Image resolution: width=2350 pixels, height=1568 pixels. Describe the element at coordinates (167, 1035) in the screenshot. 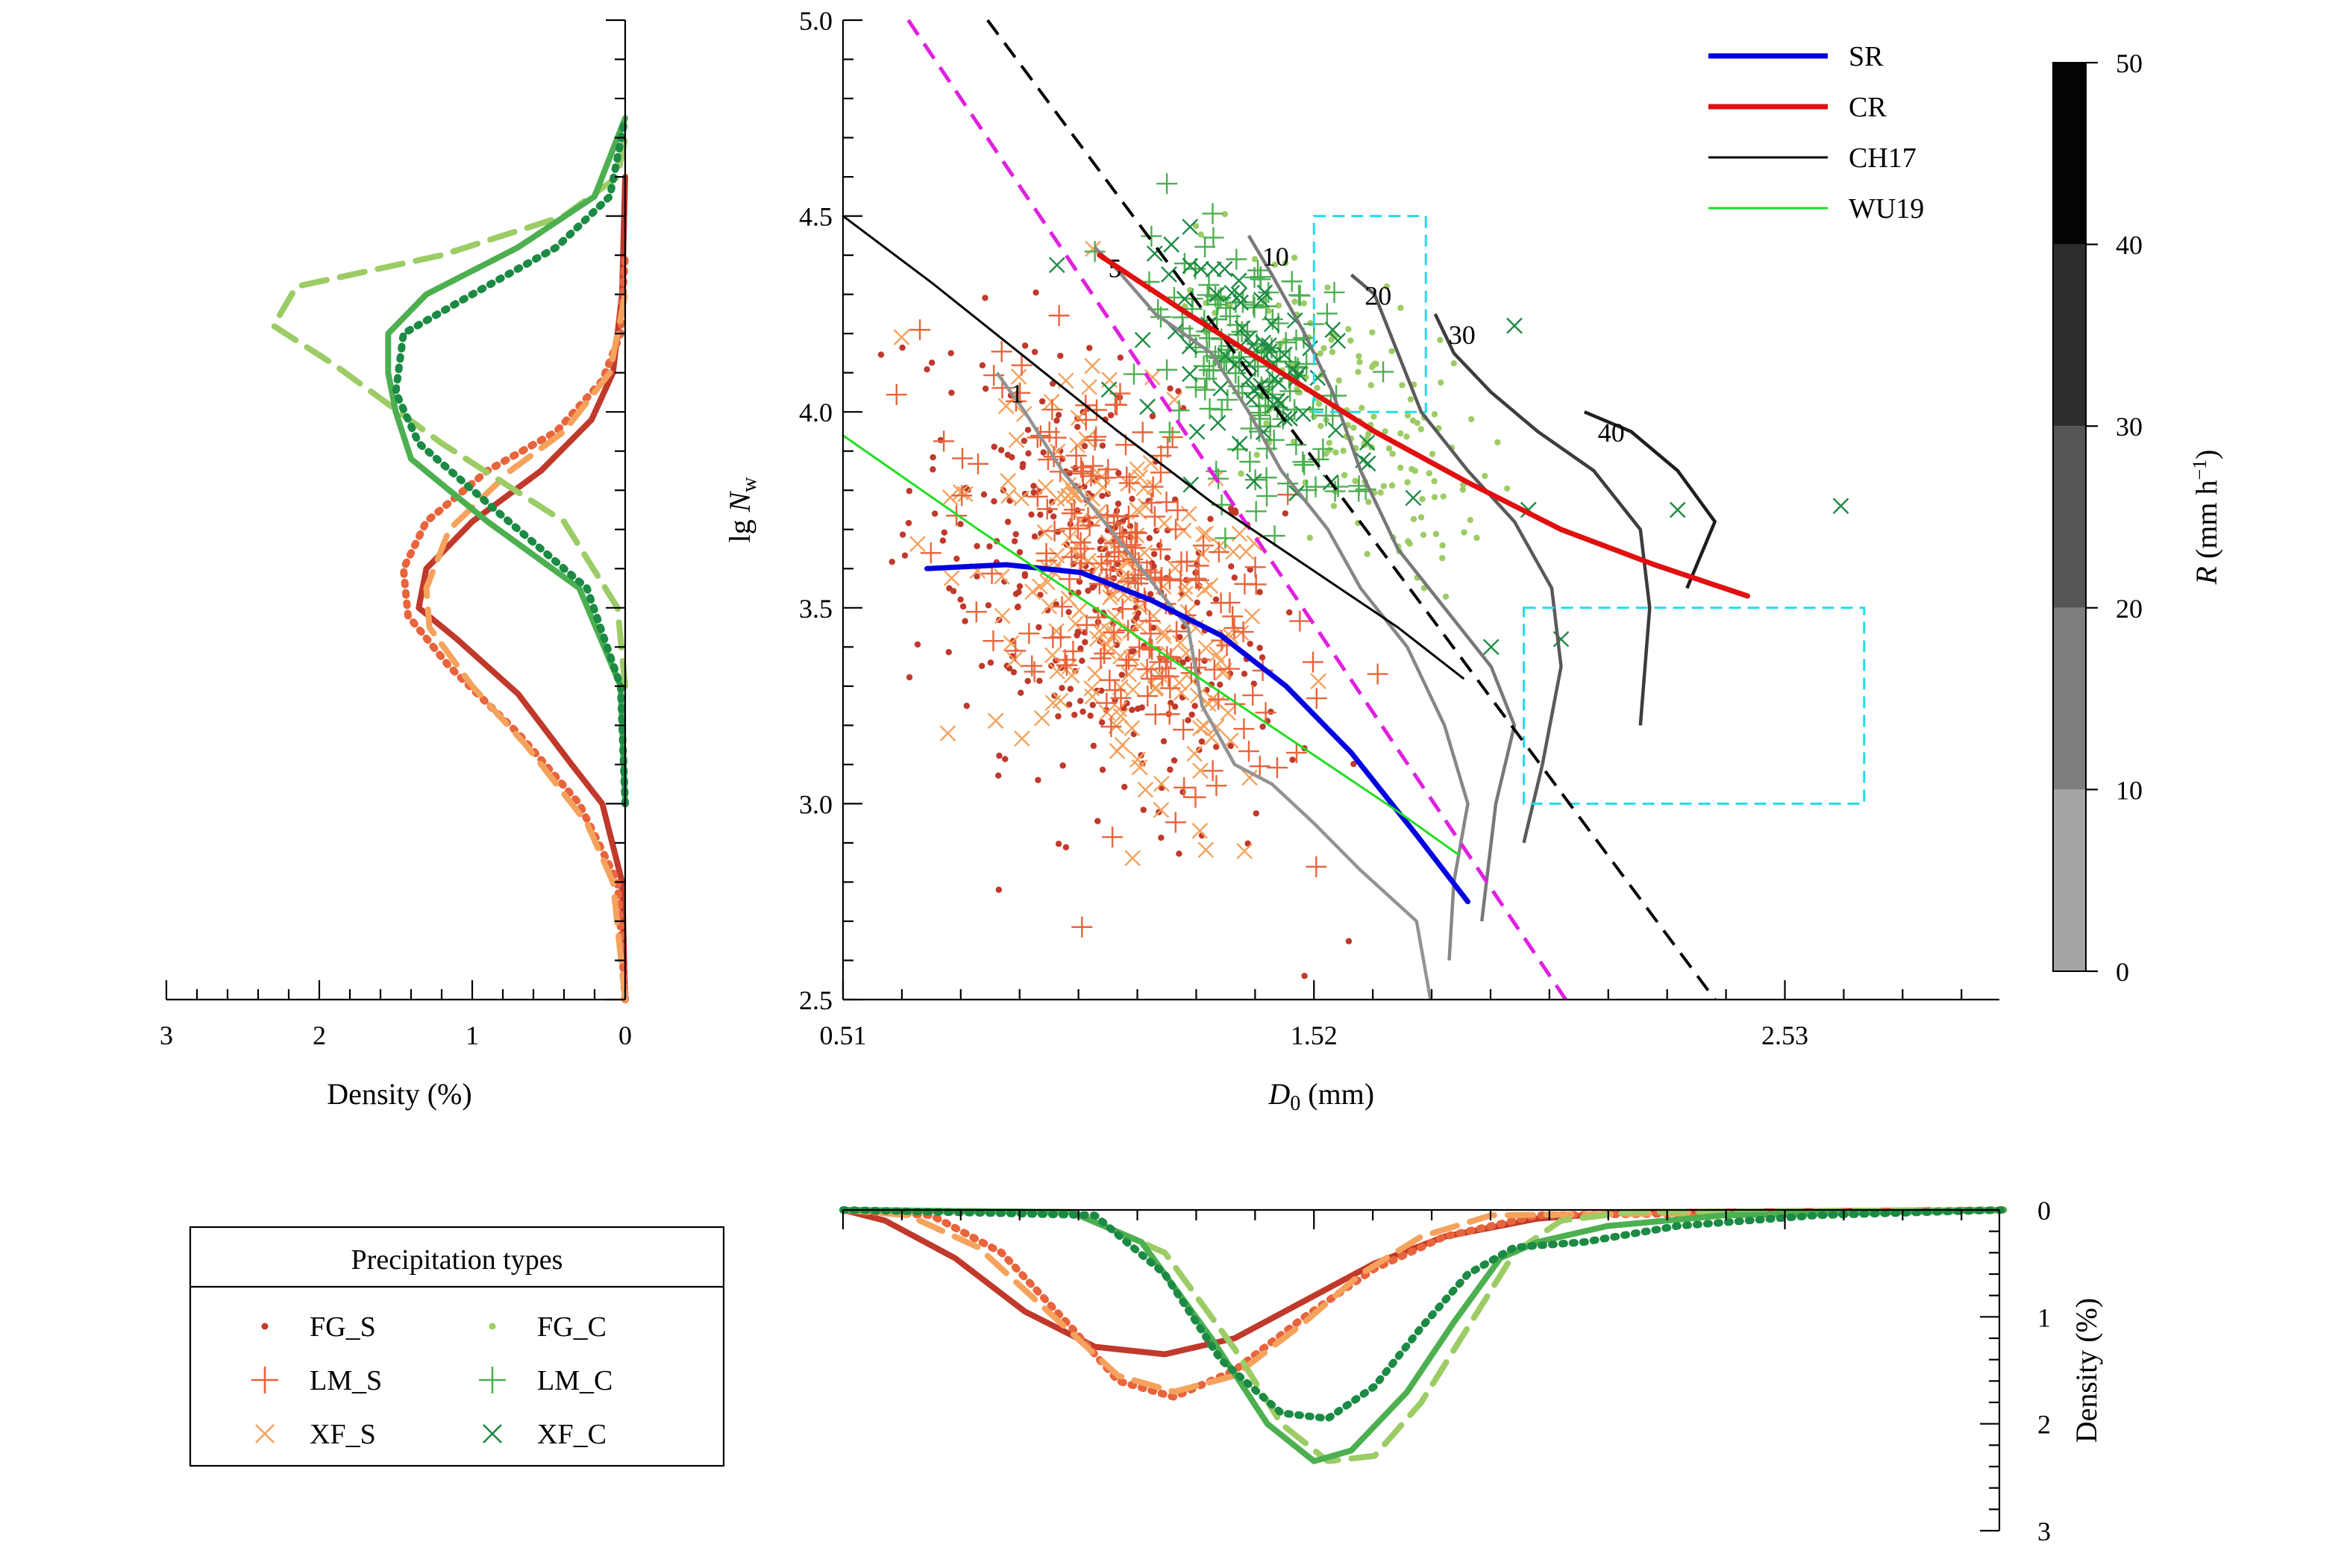

I see `left-x-tick-label: 3` at that location.